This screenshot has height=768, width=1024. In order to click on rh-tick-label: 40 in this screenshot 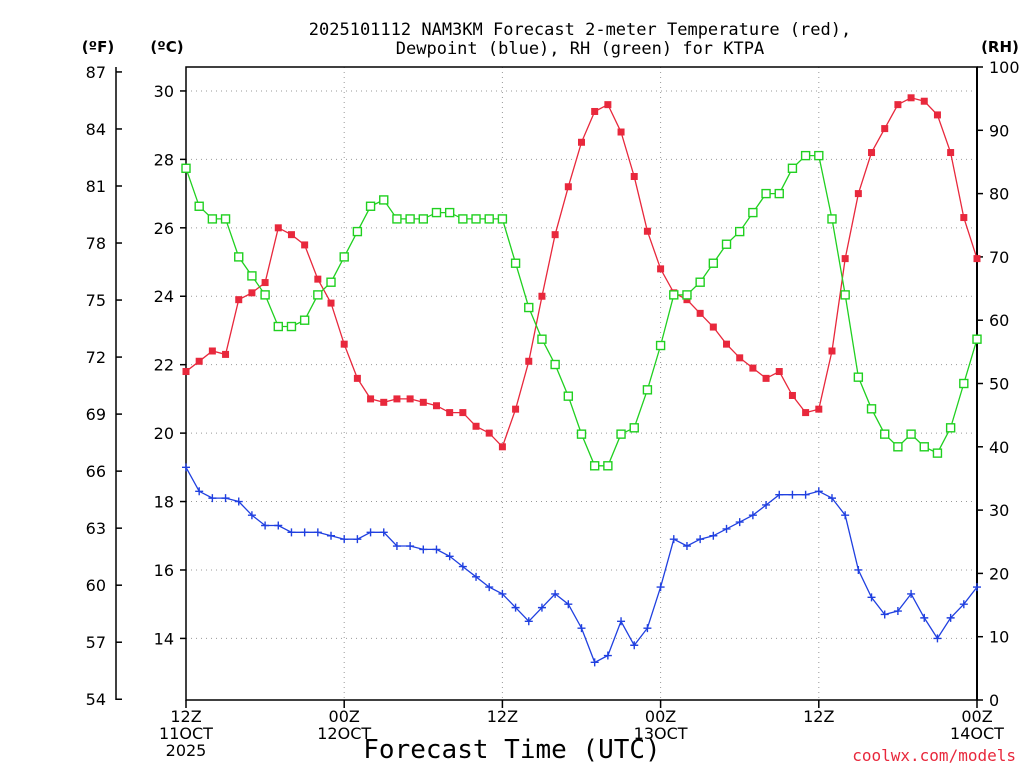, I will do `click(999, 447)`.